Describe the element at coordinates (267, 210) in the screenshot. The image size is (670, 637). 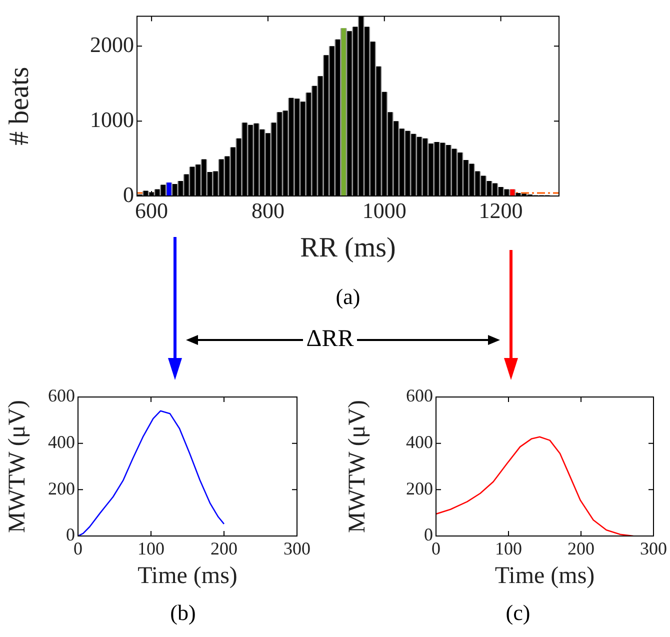
I see `x-tick-label: 800` at that location.